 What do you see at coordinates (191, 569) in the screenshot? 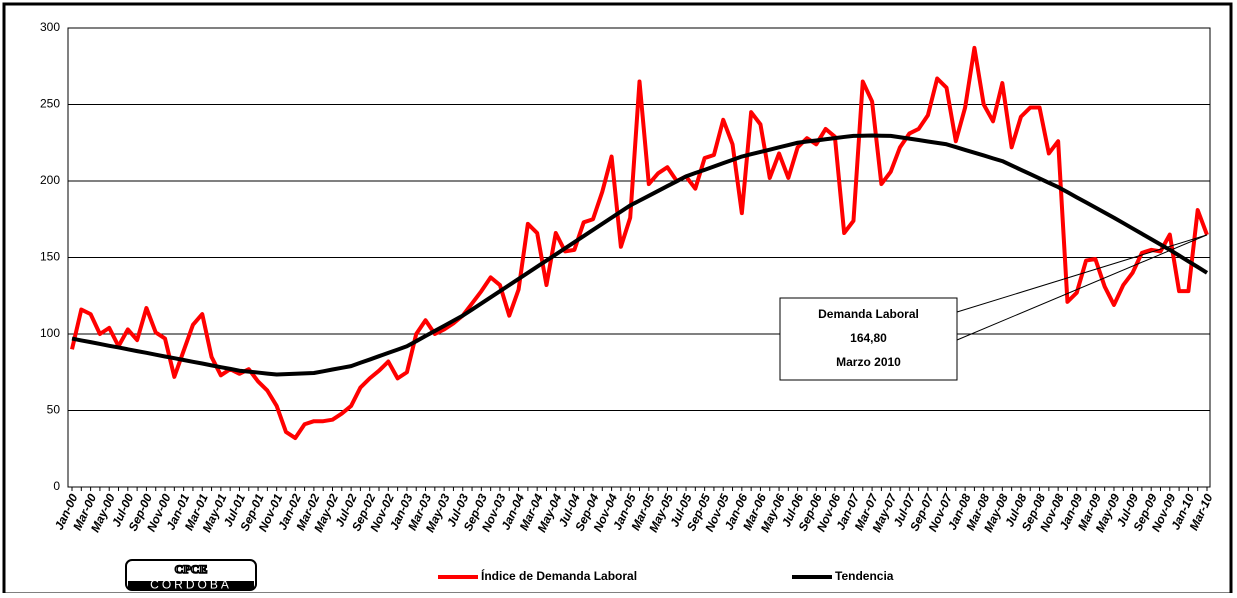
I see `logo-title: CPCE` at bounding box center [191, 569].